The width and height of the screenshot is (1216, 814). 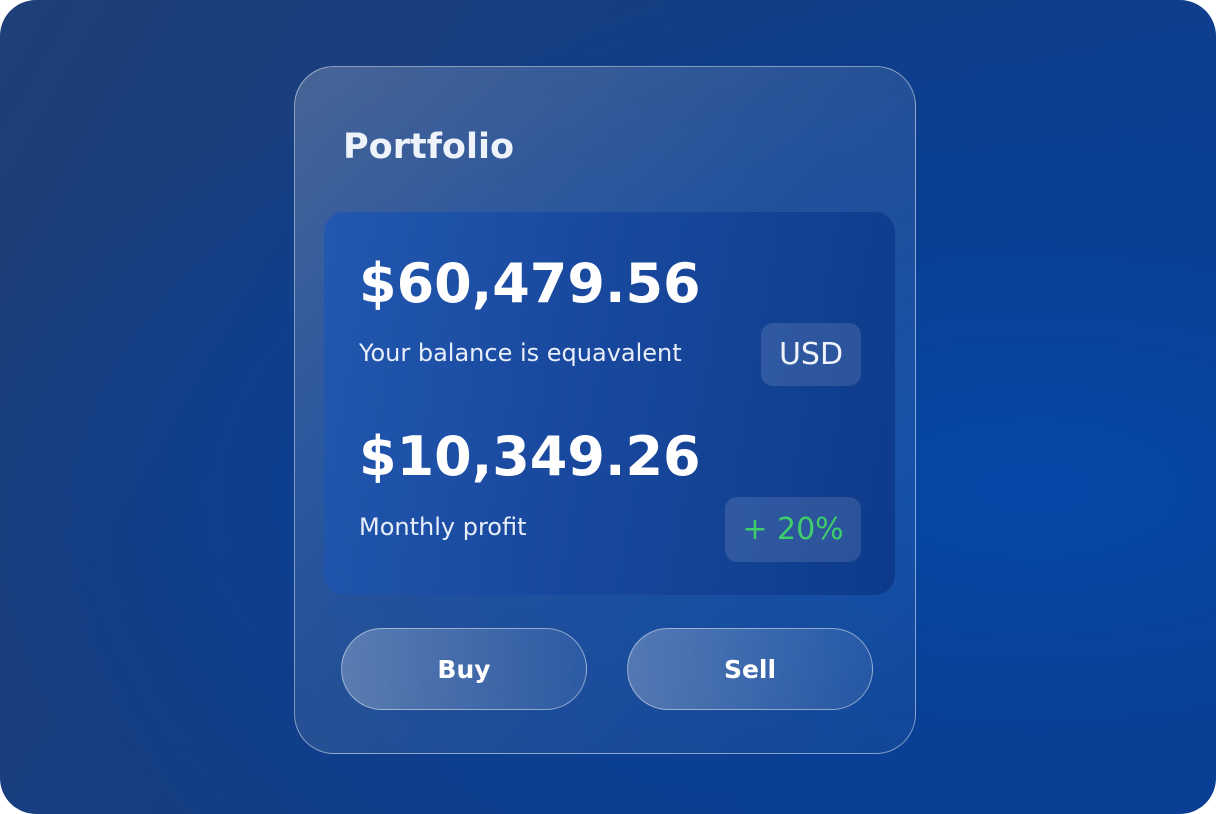 I want to click on profit-amount: $10,349.26, so click(x=530, y=456).